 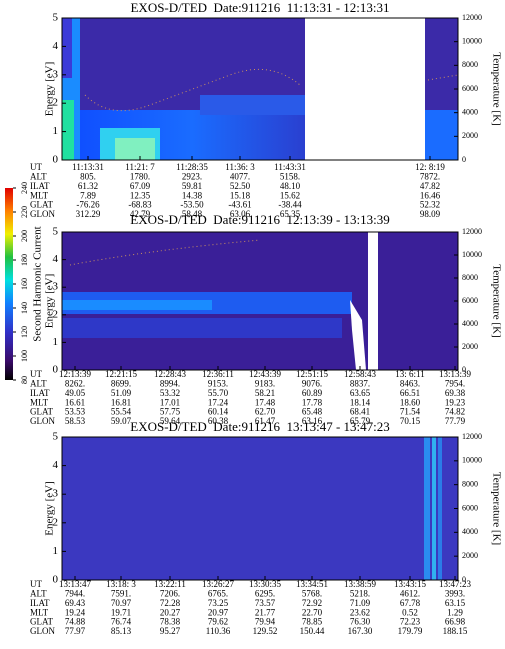 I want to click on ephemeris-cell: 13:13:39, so click(x=455, y=374).